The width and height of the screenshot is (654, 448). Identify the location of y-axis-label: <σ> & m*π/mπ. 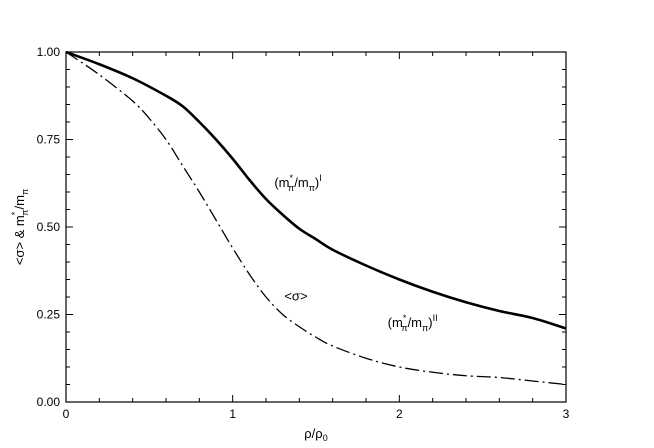
(20, 227).